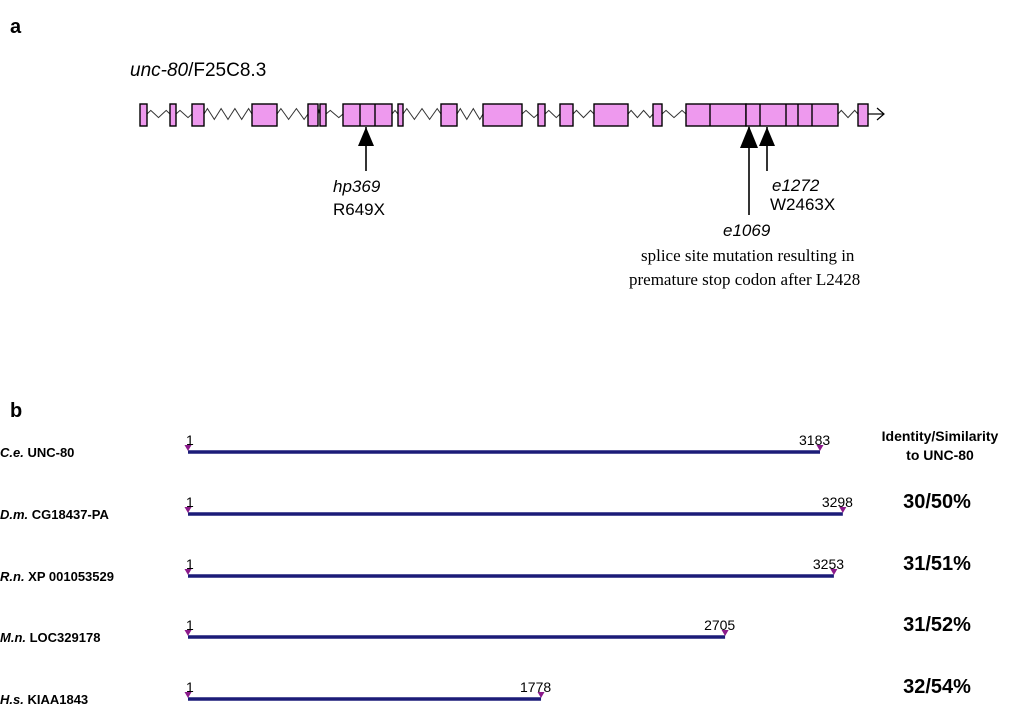  What do you see at coordinates (190, 687) in the screenshot?
I see `protein-start-label-5: 1` at bounding box center [190, 687].